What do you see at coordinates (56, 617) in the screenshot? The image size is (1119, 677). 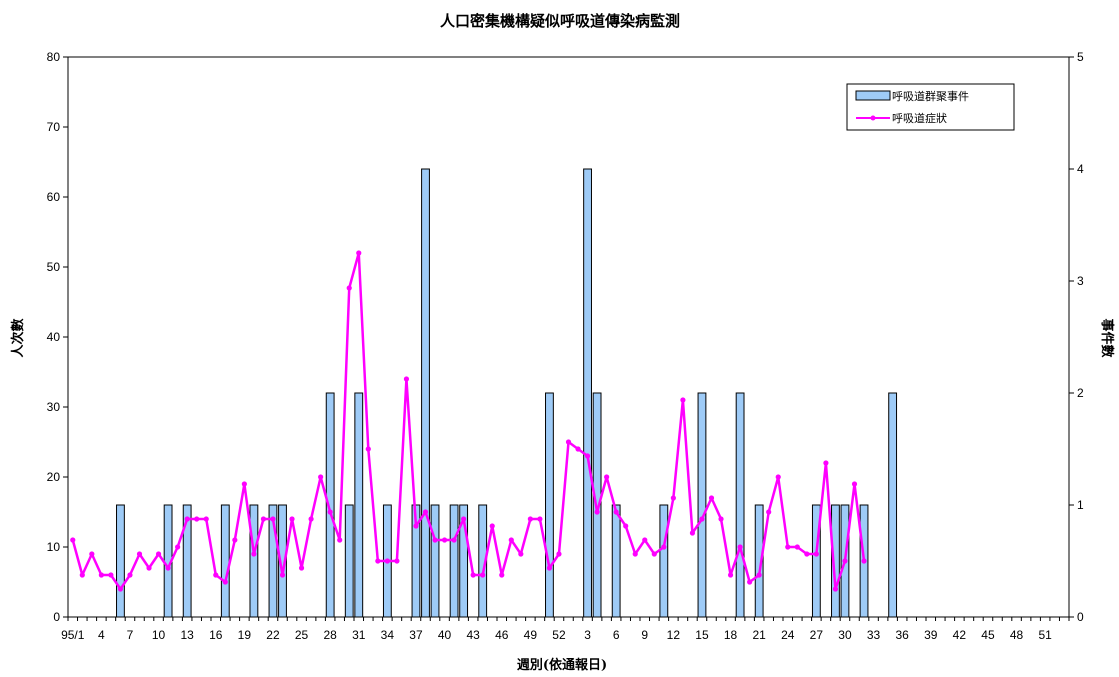 I see `y-left-tick-label: 0` at bounding box center [56, 617].